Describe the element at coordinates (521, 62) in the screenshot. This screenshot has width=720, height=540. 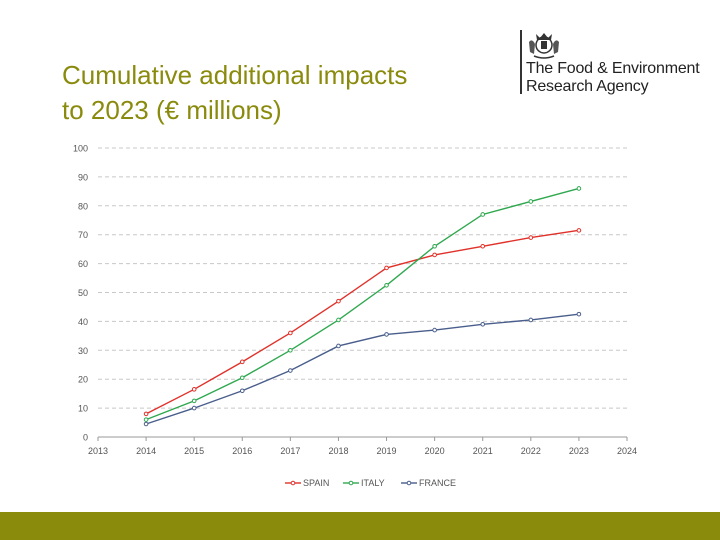
I see `logo-divider` at that location.